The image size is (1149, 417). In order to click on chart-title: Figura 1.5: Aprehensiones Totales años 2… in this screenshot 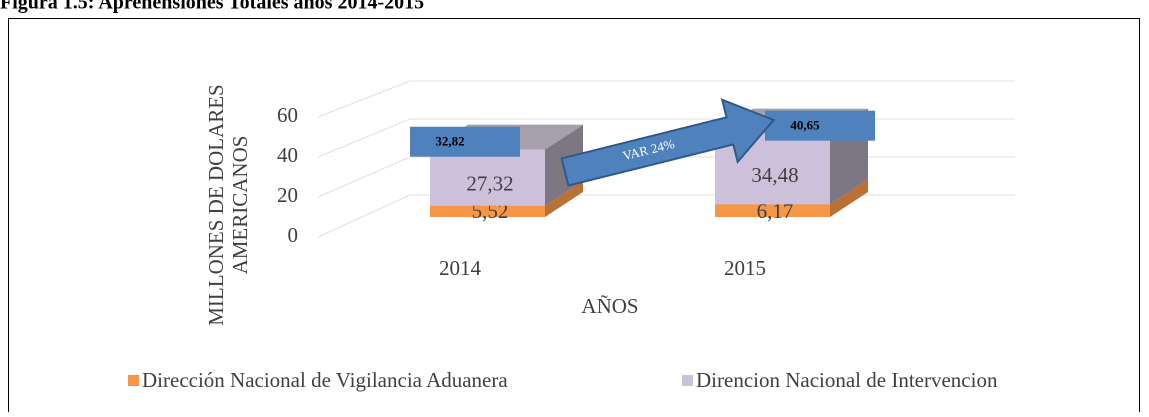, I will do `click(212, 7)`.